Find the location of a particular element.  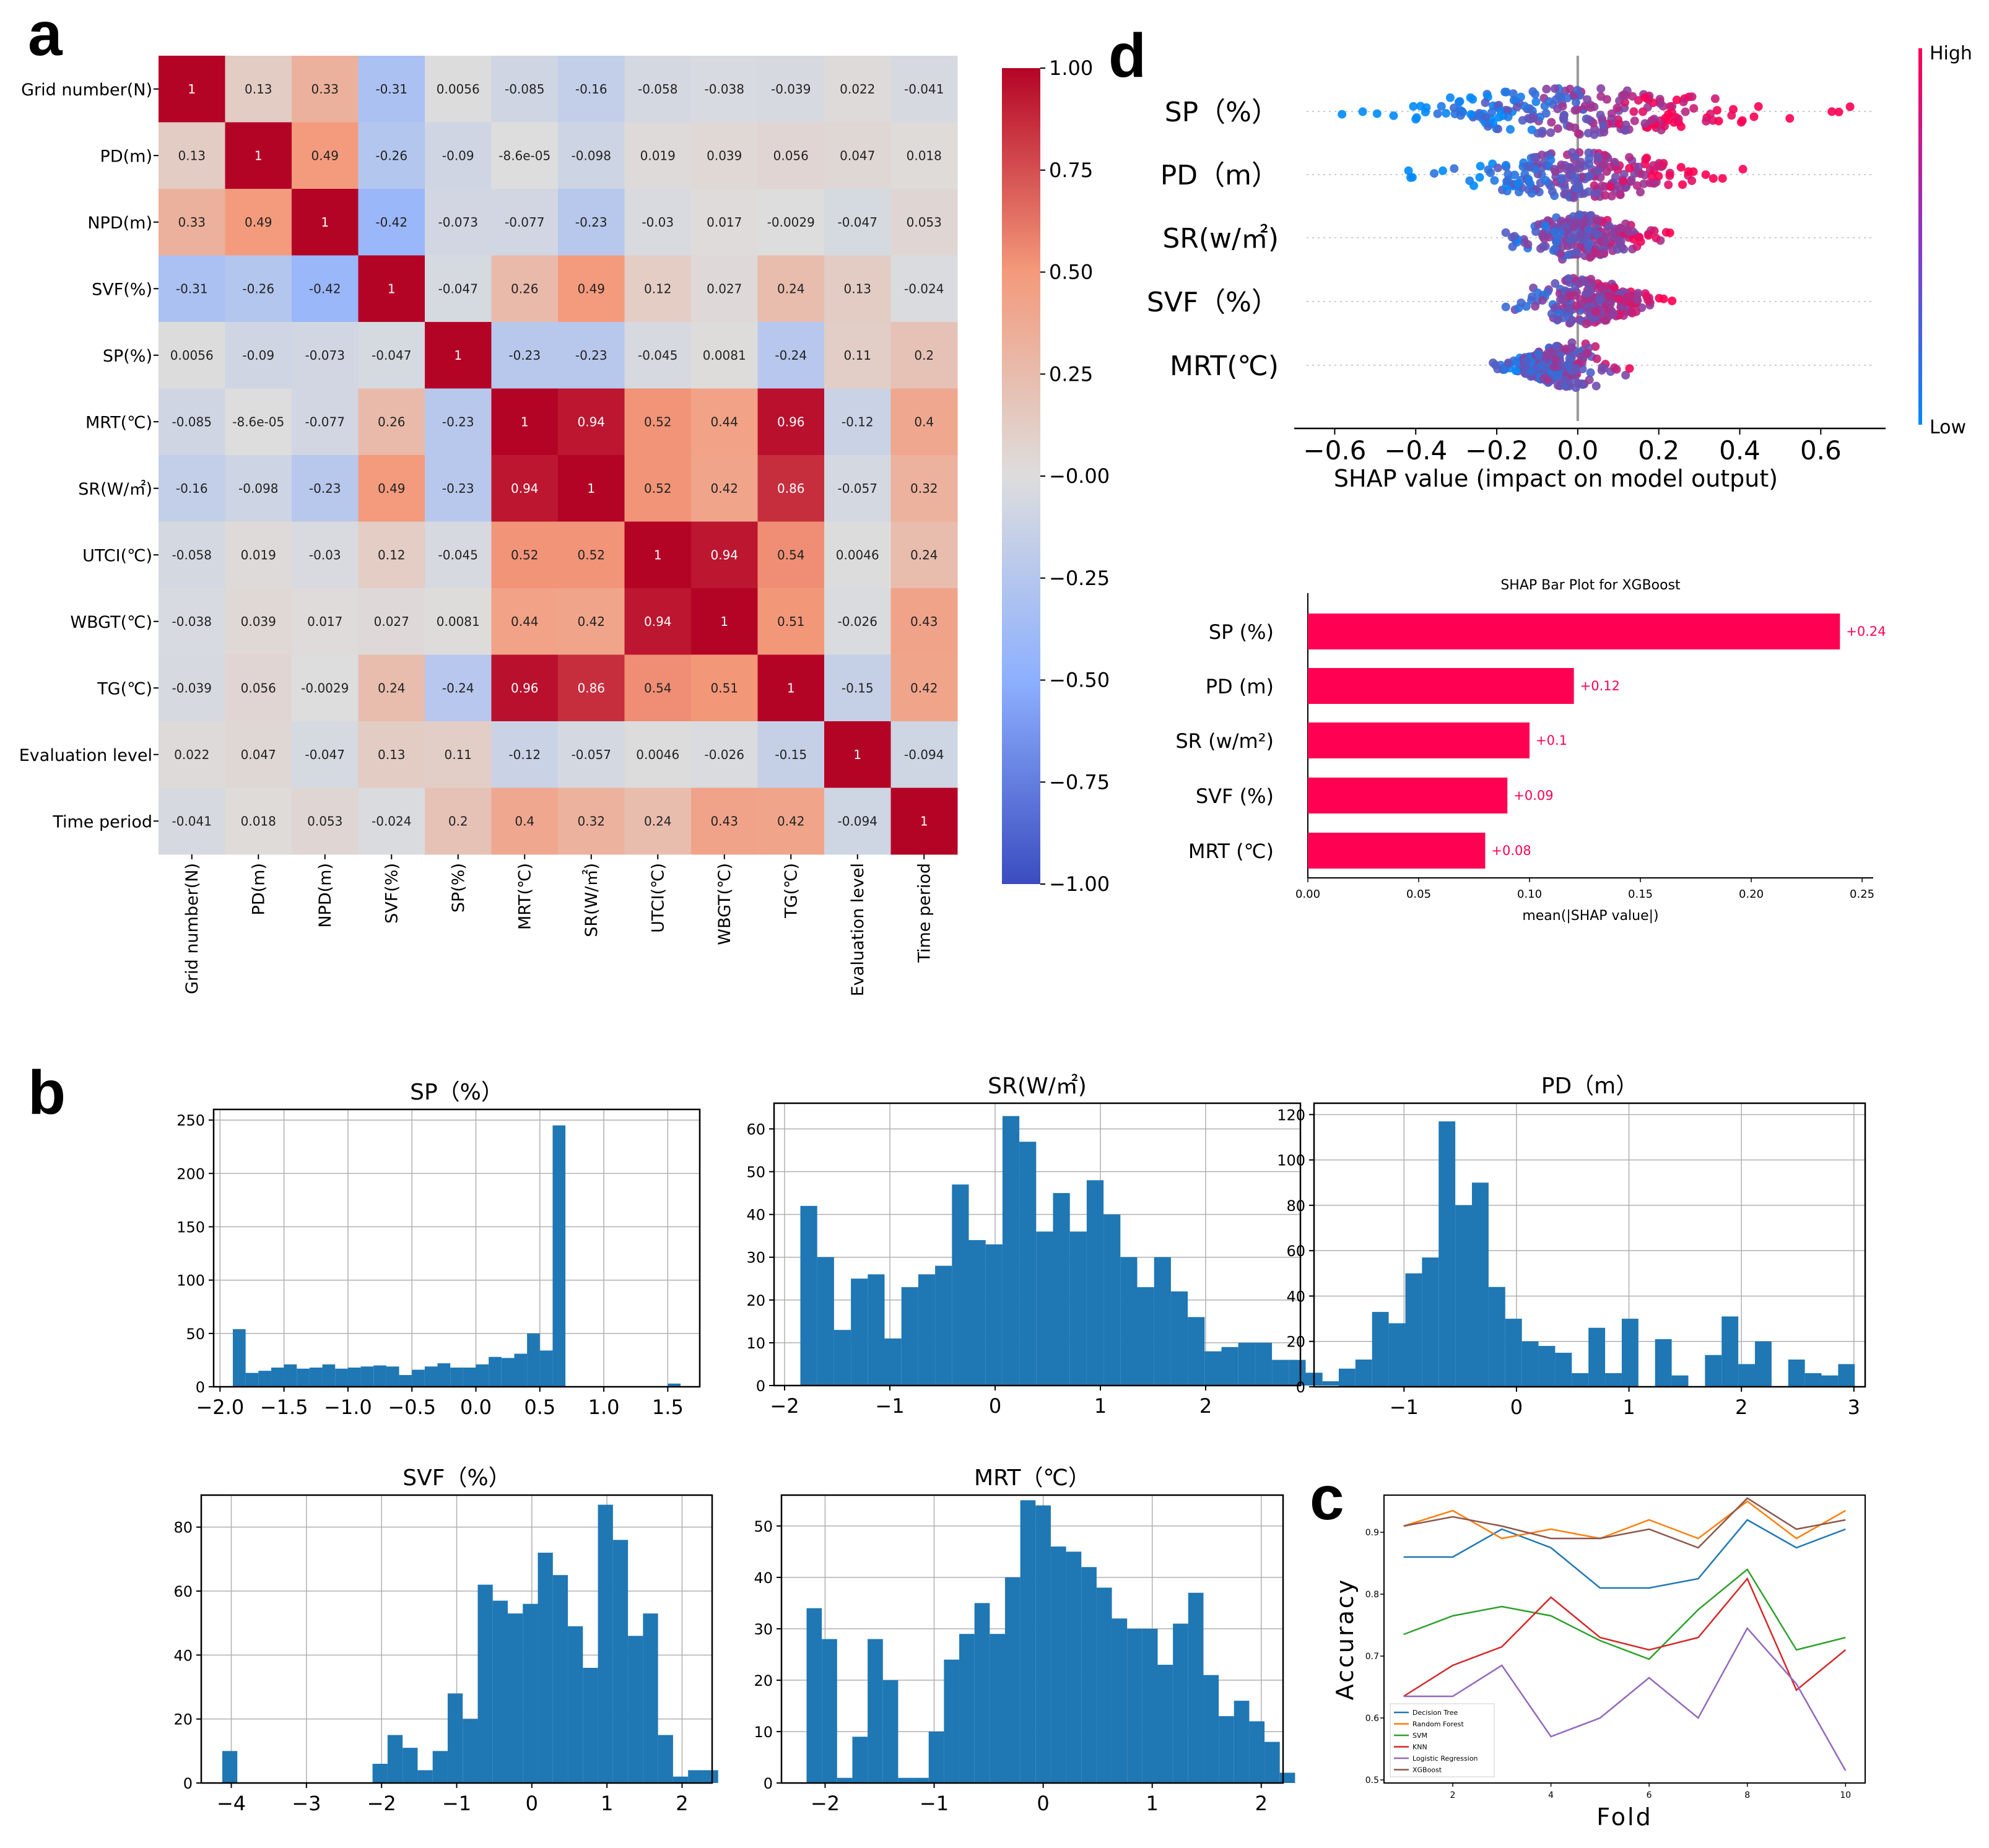

heatmap-cell-value: 0.12 is located at coordinates (392, 554).